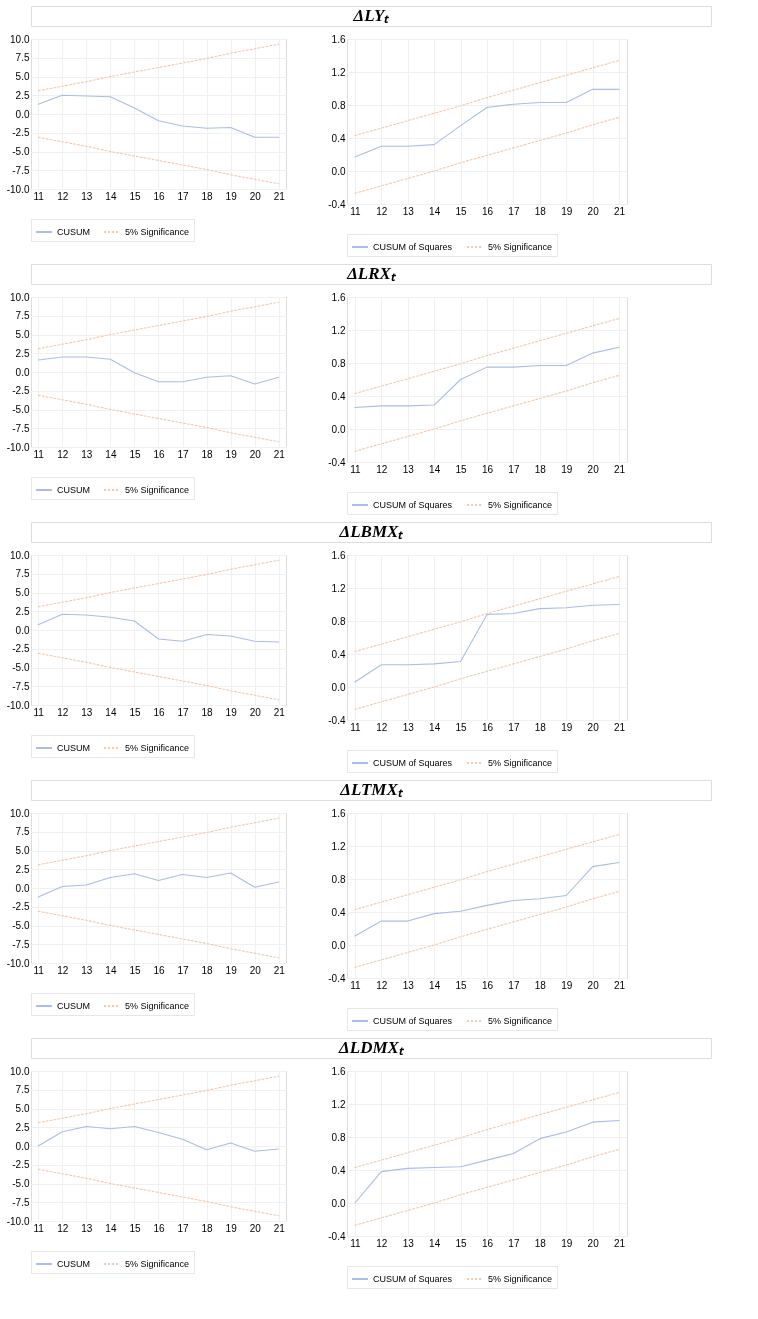 The height and width of the screenshot is (1319, 758). I want to click on text: ΔLRXₜ, so click(371, 273).